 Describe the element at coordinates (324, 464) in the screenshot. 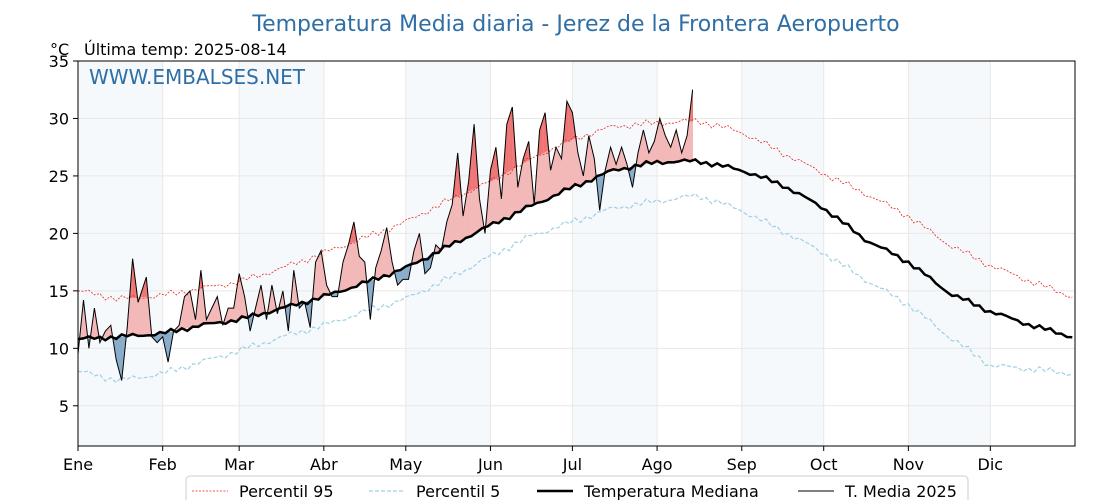

I see `x-tick-label: Abr` at that location.